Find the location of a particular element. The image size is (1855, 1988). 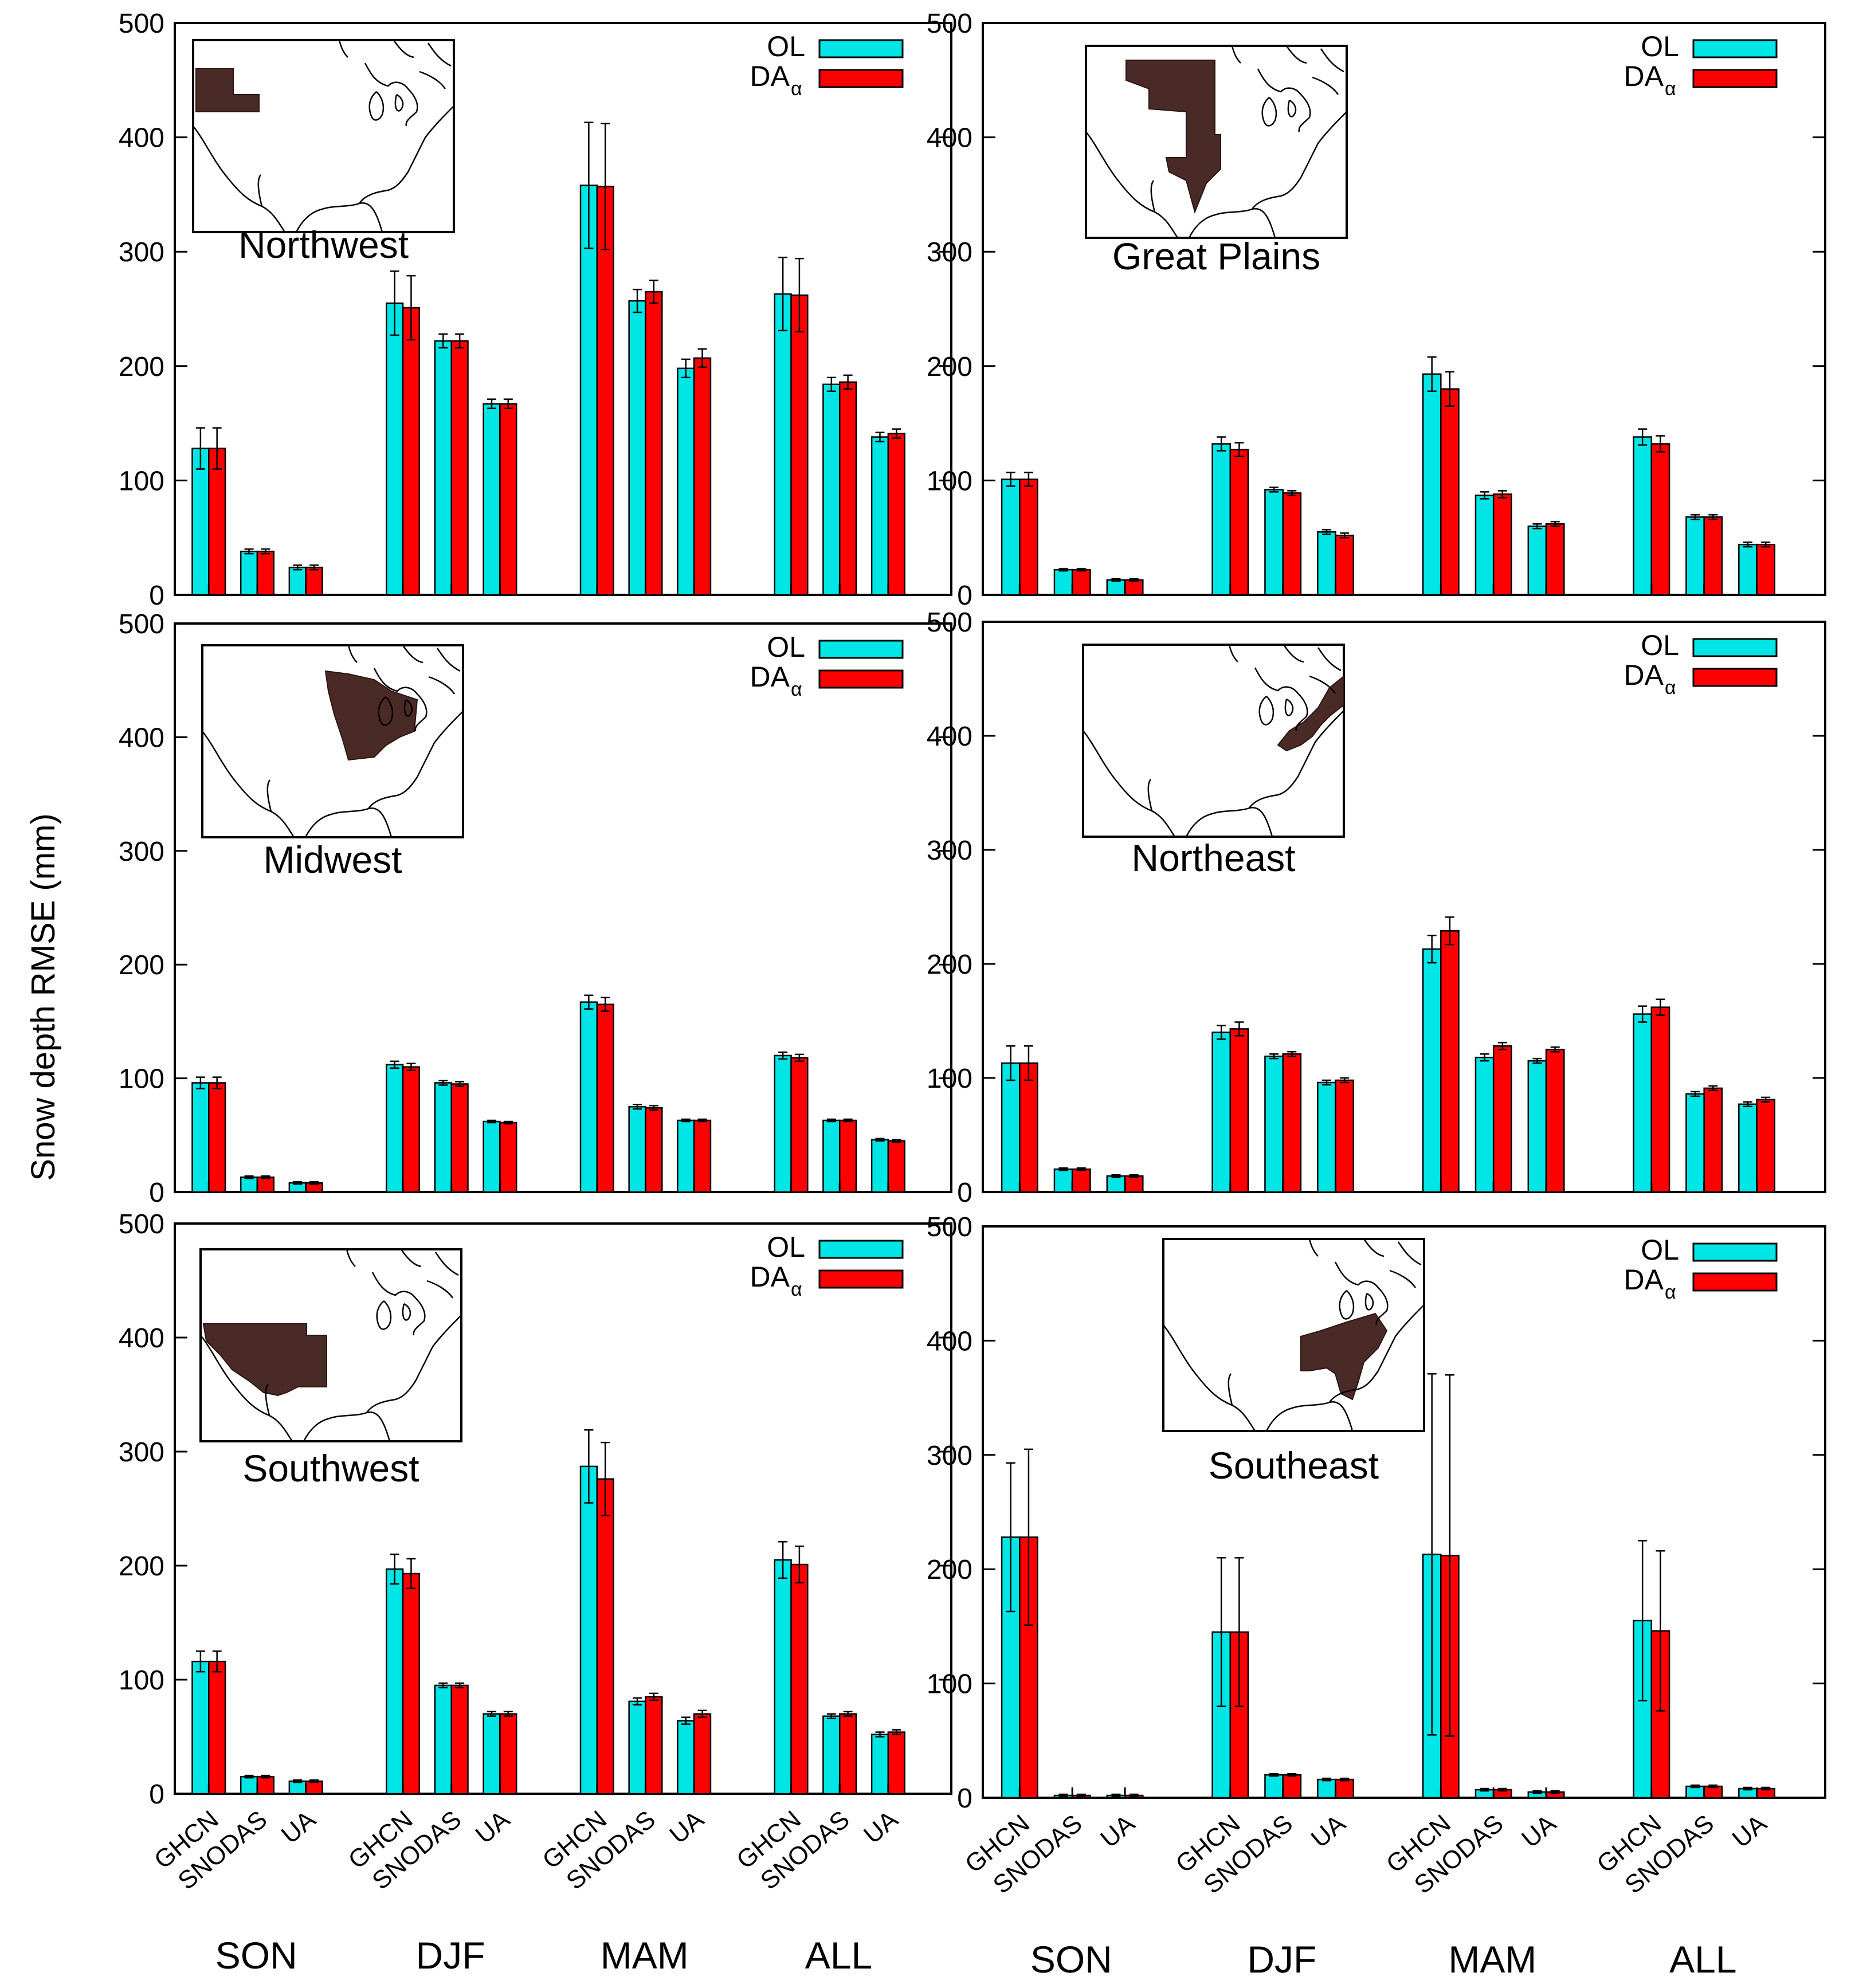

bar-da-all-ghcn is located at coordinates (799, 1679).